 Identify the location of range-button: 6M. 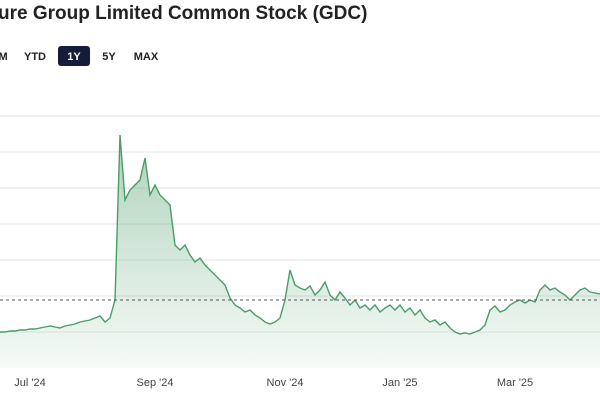
(4, 57).